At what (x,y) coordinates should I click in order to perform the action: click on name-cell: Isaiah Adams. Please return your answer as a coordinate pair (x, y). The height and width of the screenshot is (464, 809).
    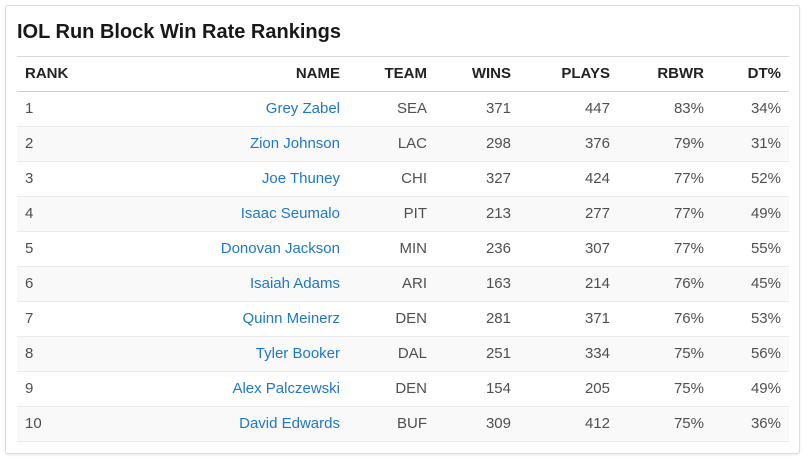
    Looking at the image, I should click on (257, 284).